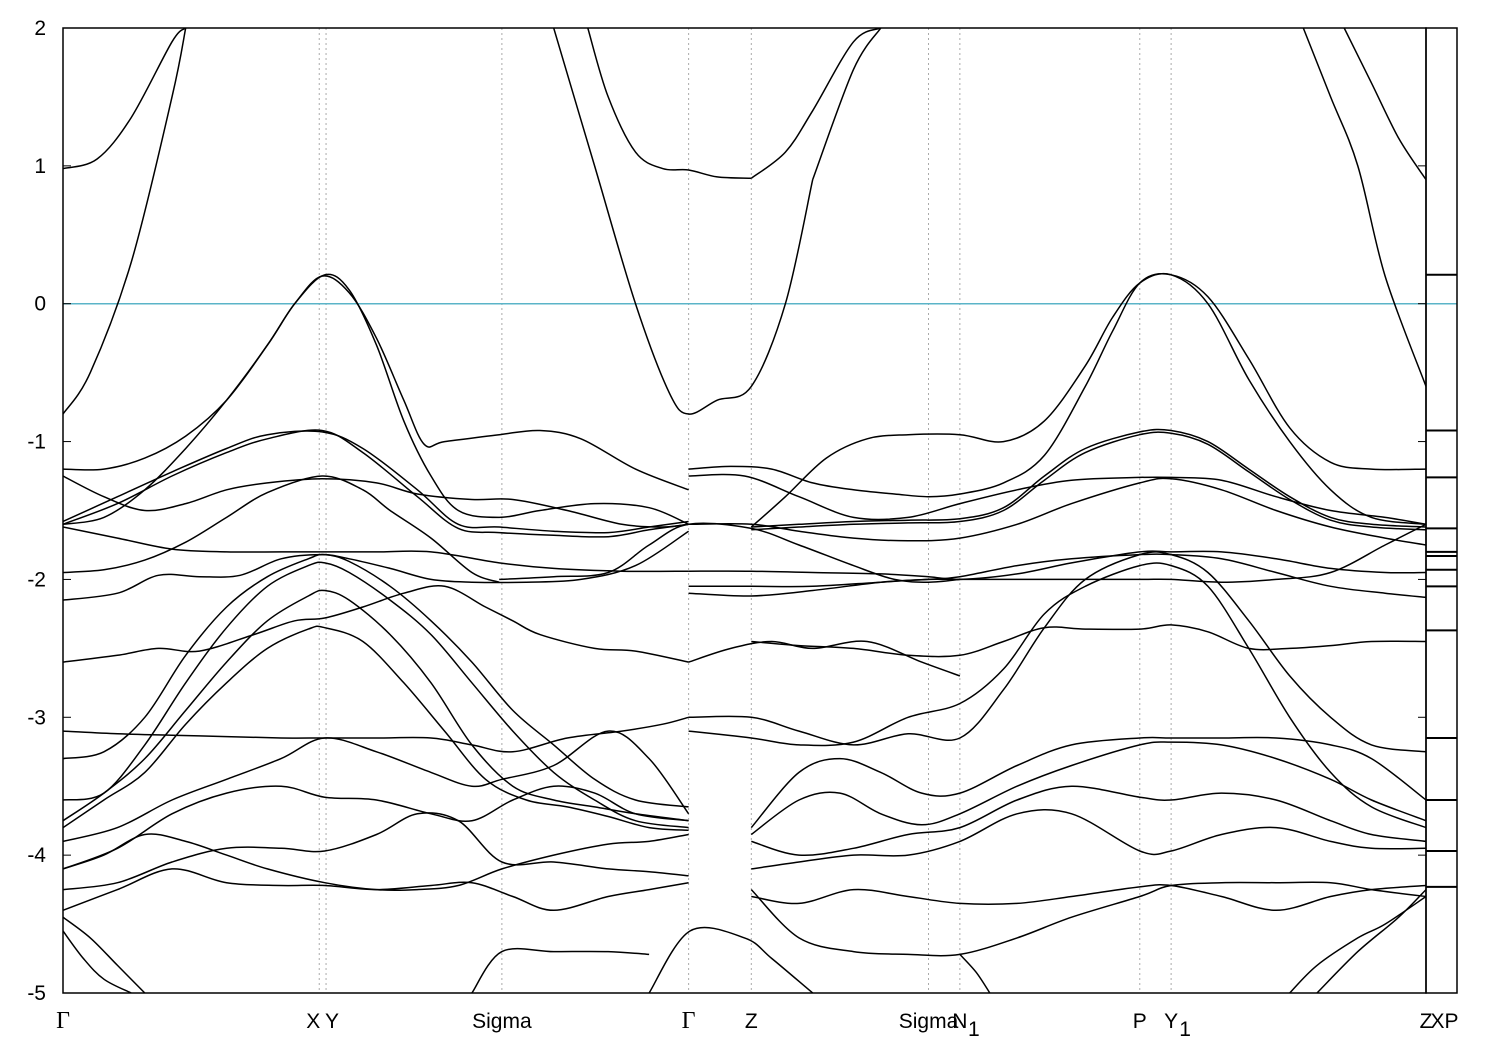 The width and height of the screenshot is (1500, 1050). Describe the element at coordinates (1426, 1021) in the screenshot. I see `xtick-label-10: Z` at that location.